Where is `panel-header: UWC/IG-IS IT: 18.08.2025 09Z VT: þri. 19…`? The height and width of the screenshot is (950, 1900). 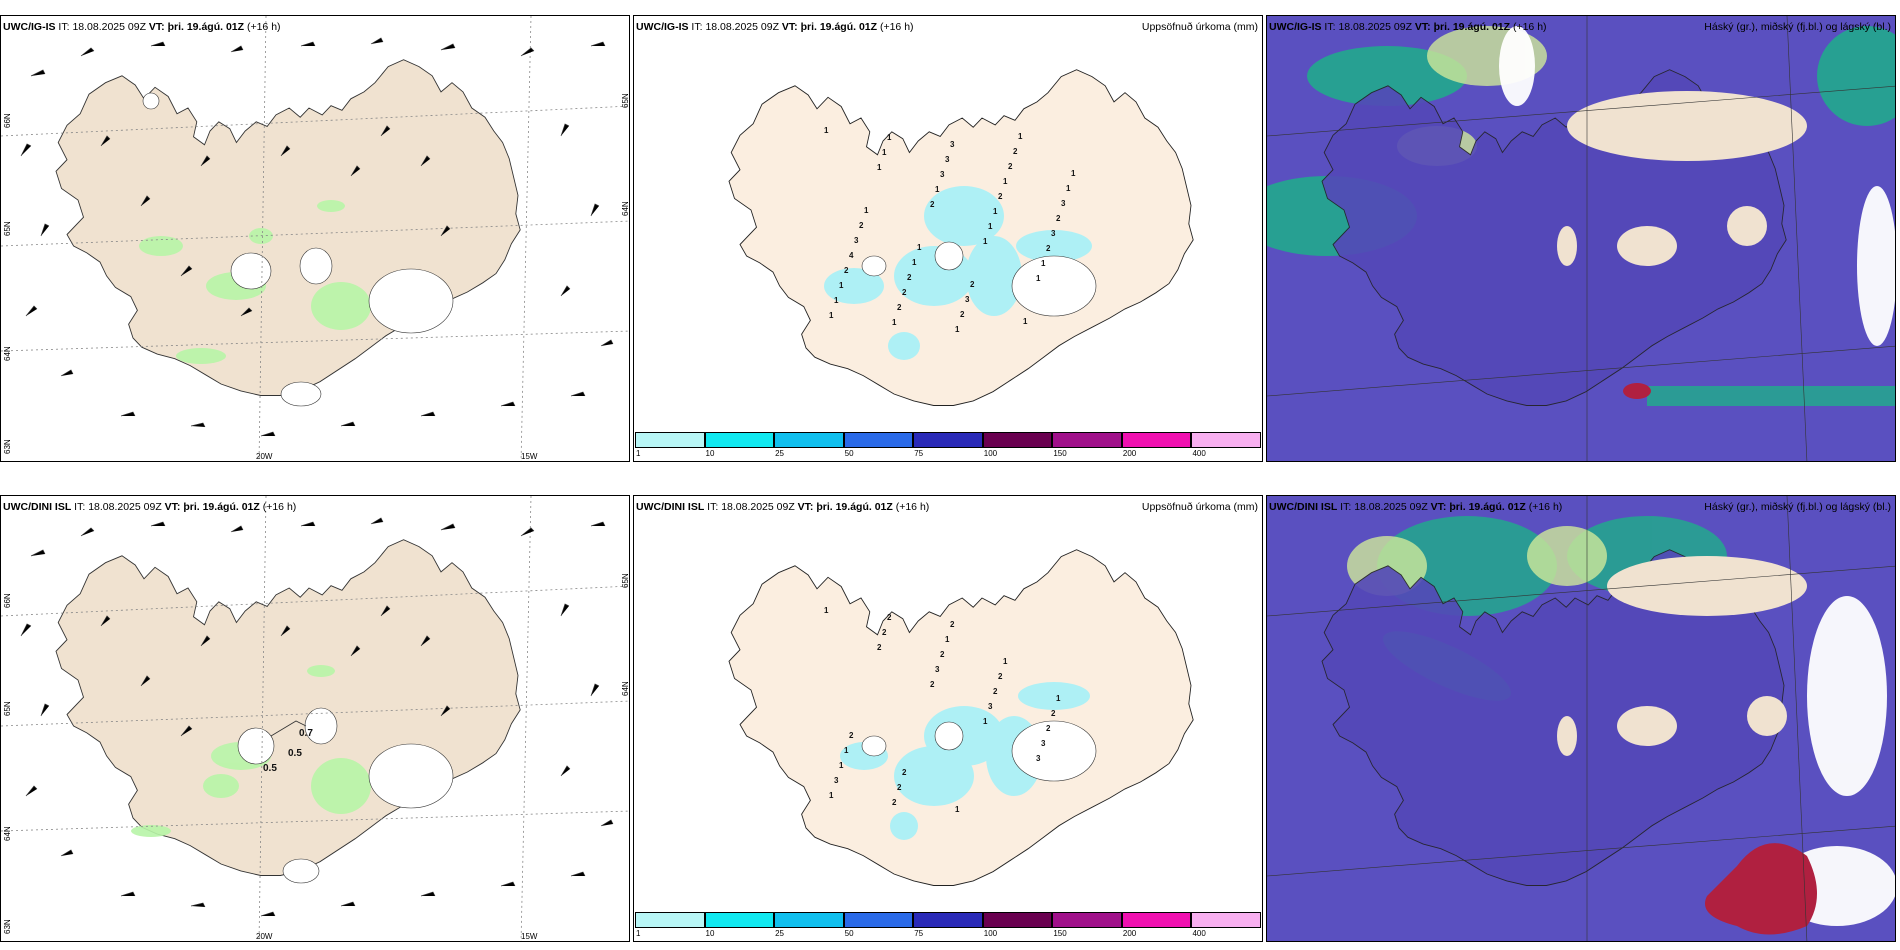 panel-header: UWC/IG-IS IT: 18.08.2025 09Z VT: þri. 19… is located at coordinates (142, 27).